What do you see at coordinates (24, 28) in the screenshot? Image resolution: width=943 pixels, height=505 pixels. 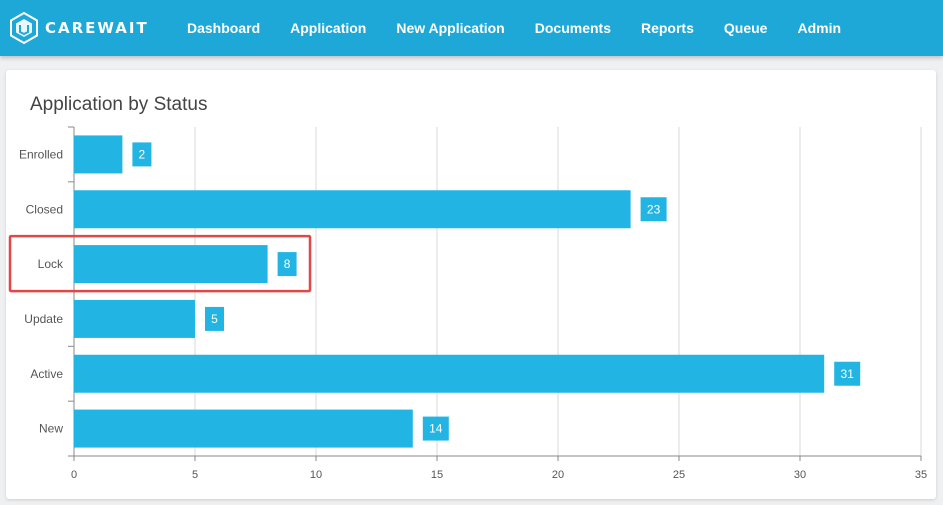 I see `logo-icon` at bounding box center [24, 28].